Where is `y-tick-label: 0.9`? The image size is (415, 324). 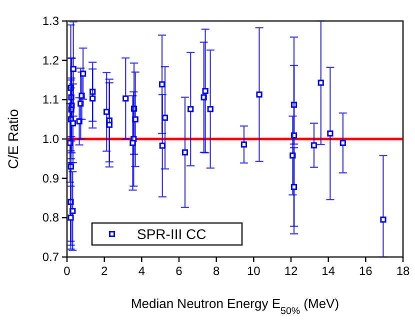 y-tick-label: 0.9 is located at coordinates (51, 178).